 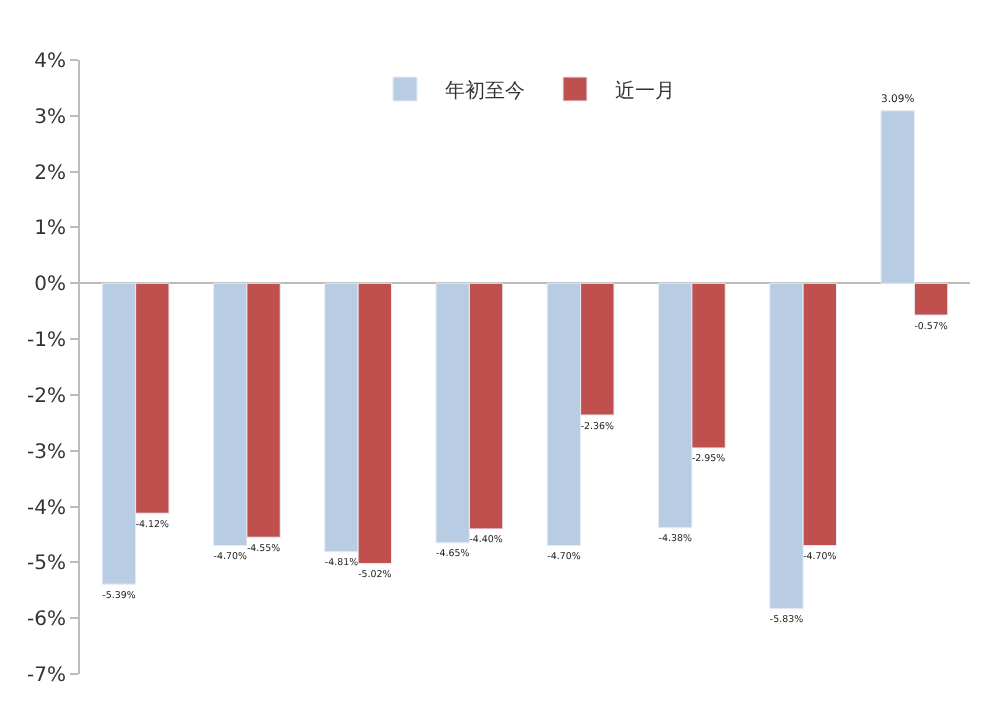 What do you see at coordinates (50, 173) in the screenshot?
I see `y-tick-label: 2%` at bounding box center [50, 173].